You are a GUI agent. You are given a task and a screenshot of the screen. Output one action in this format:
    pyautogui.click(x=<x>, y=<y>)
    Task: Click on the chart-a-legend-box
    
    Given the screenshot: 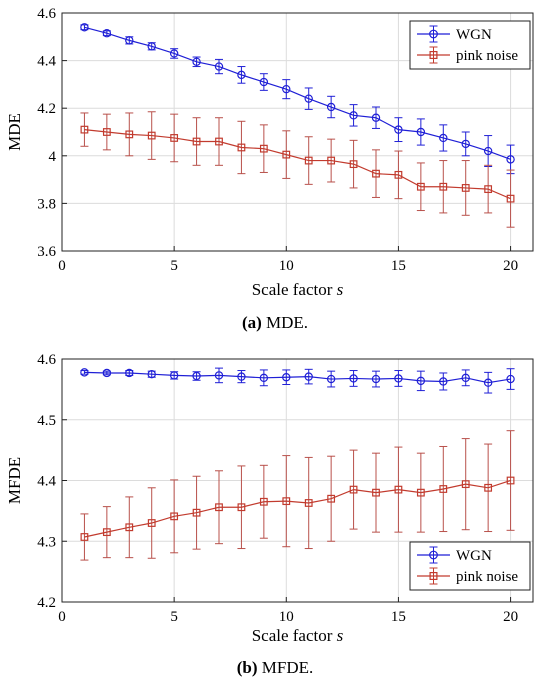 What is the action you would take?
    pyautogui.click(x=470, y=45)
    